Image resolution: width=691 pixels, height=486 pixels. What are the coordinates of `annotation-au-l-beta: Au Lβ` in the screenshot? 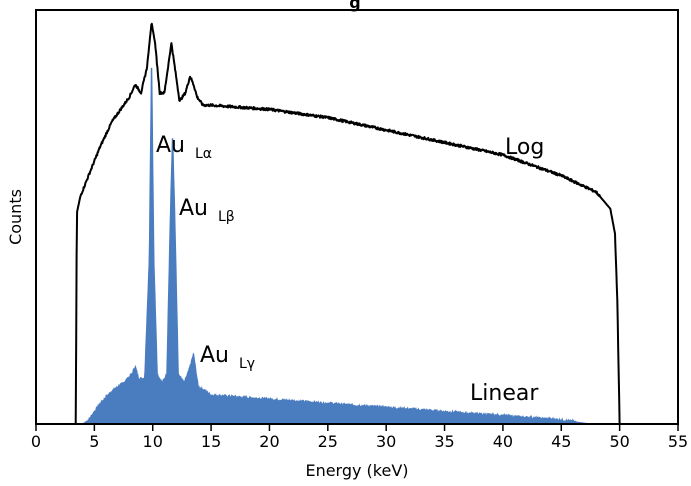 It's located at (207, 210).